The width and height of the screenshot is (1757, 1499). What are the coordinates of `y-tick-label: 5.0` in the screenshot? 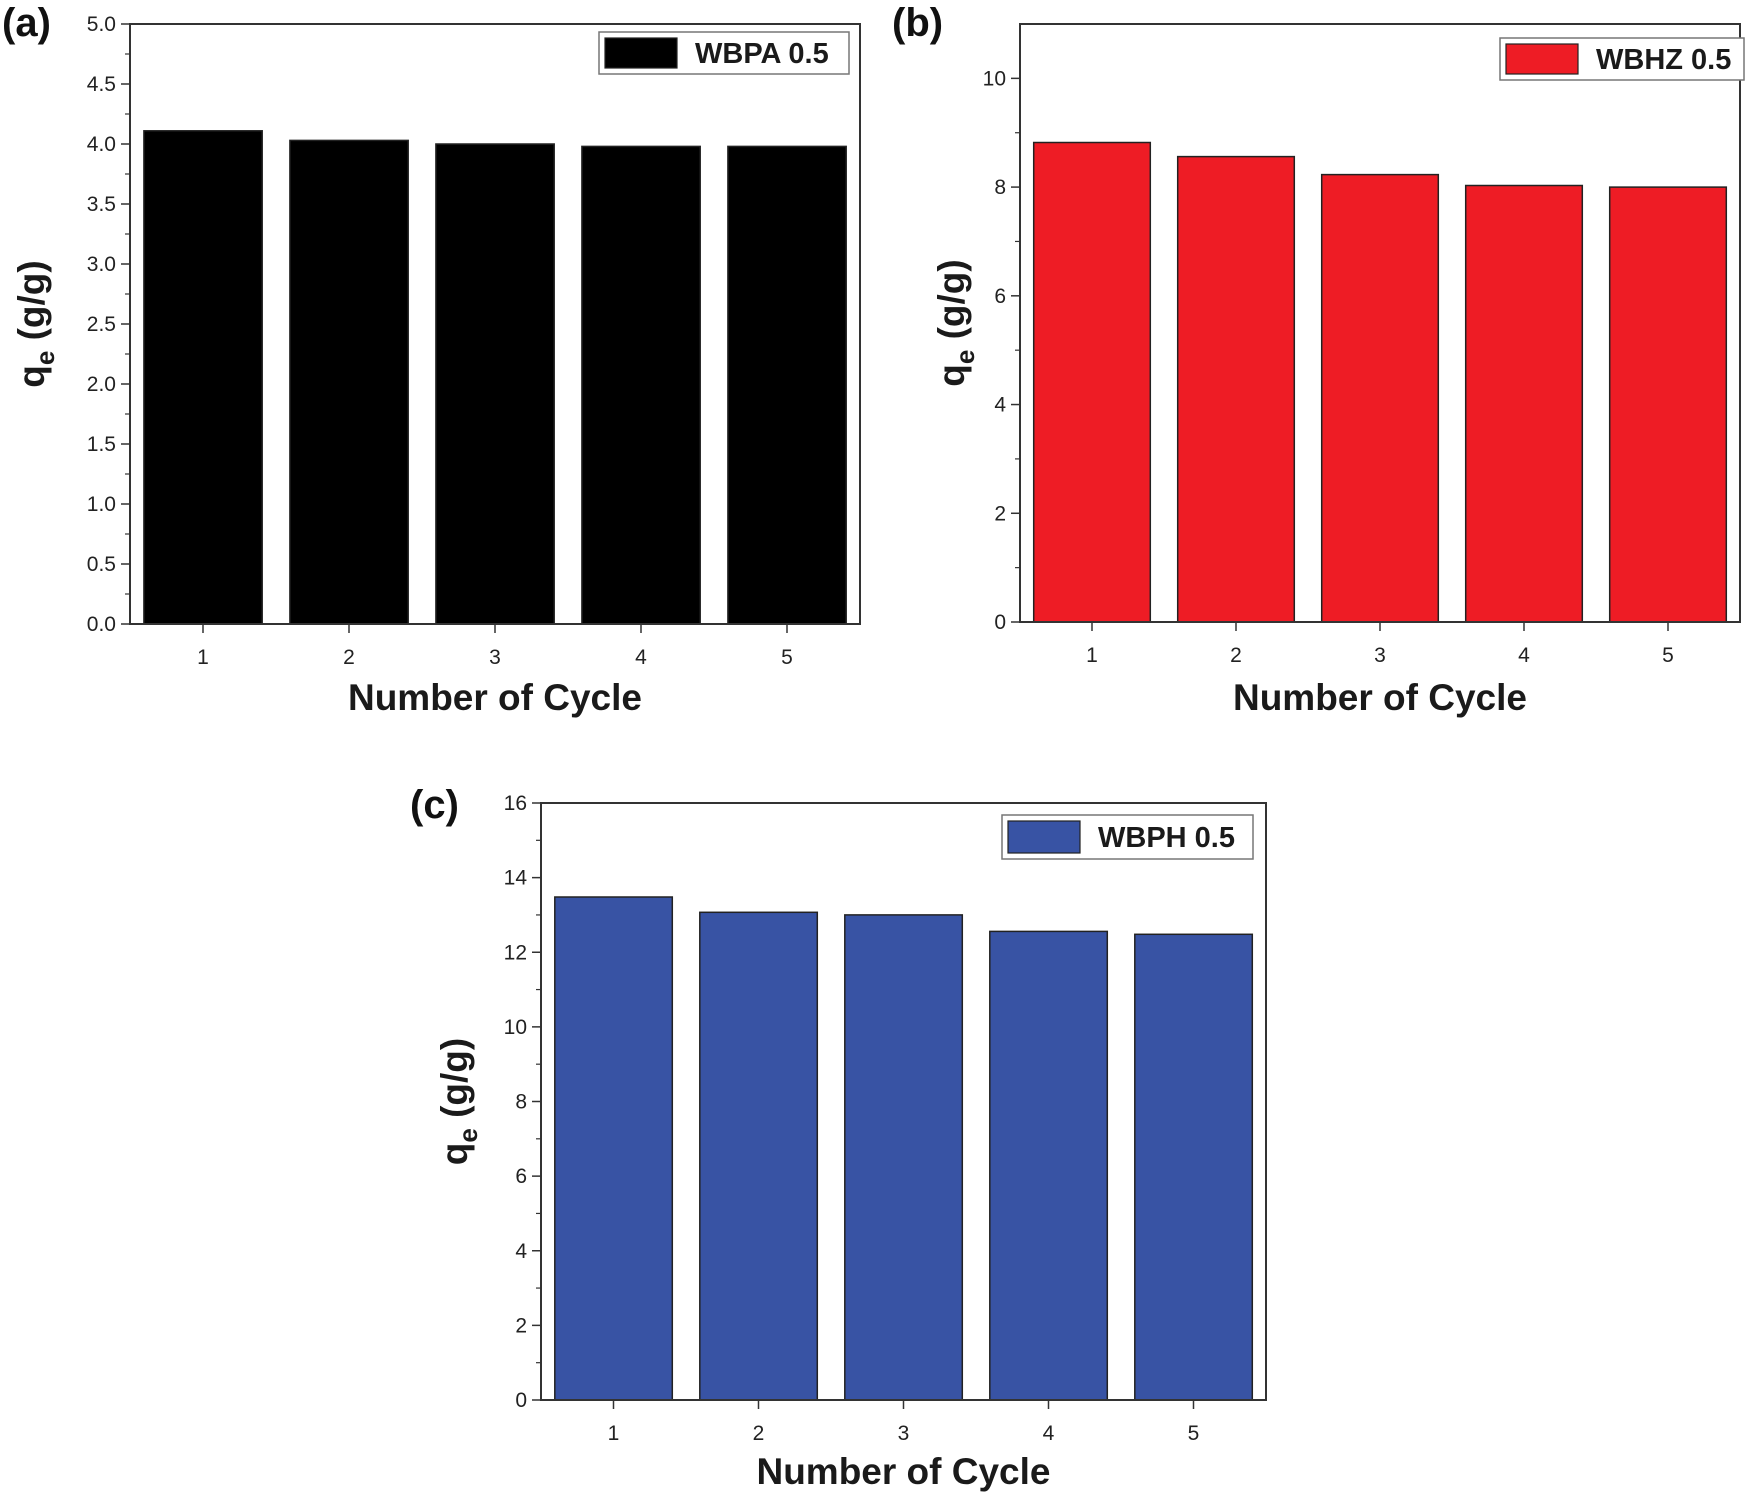 It's located at (101, 24).